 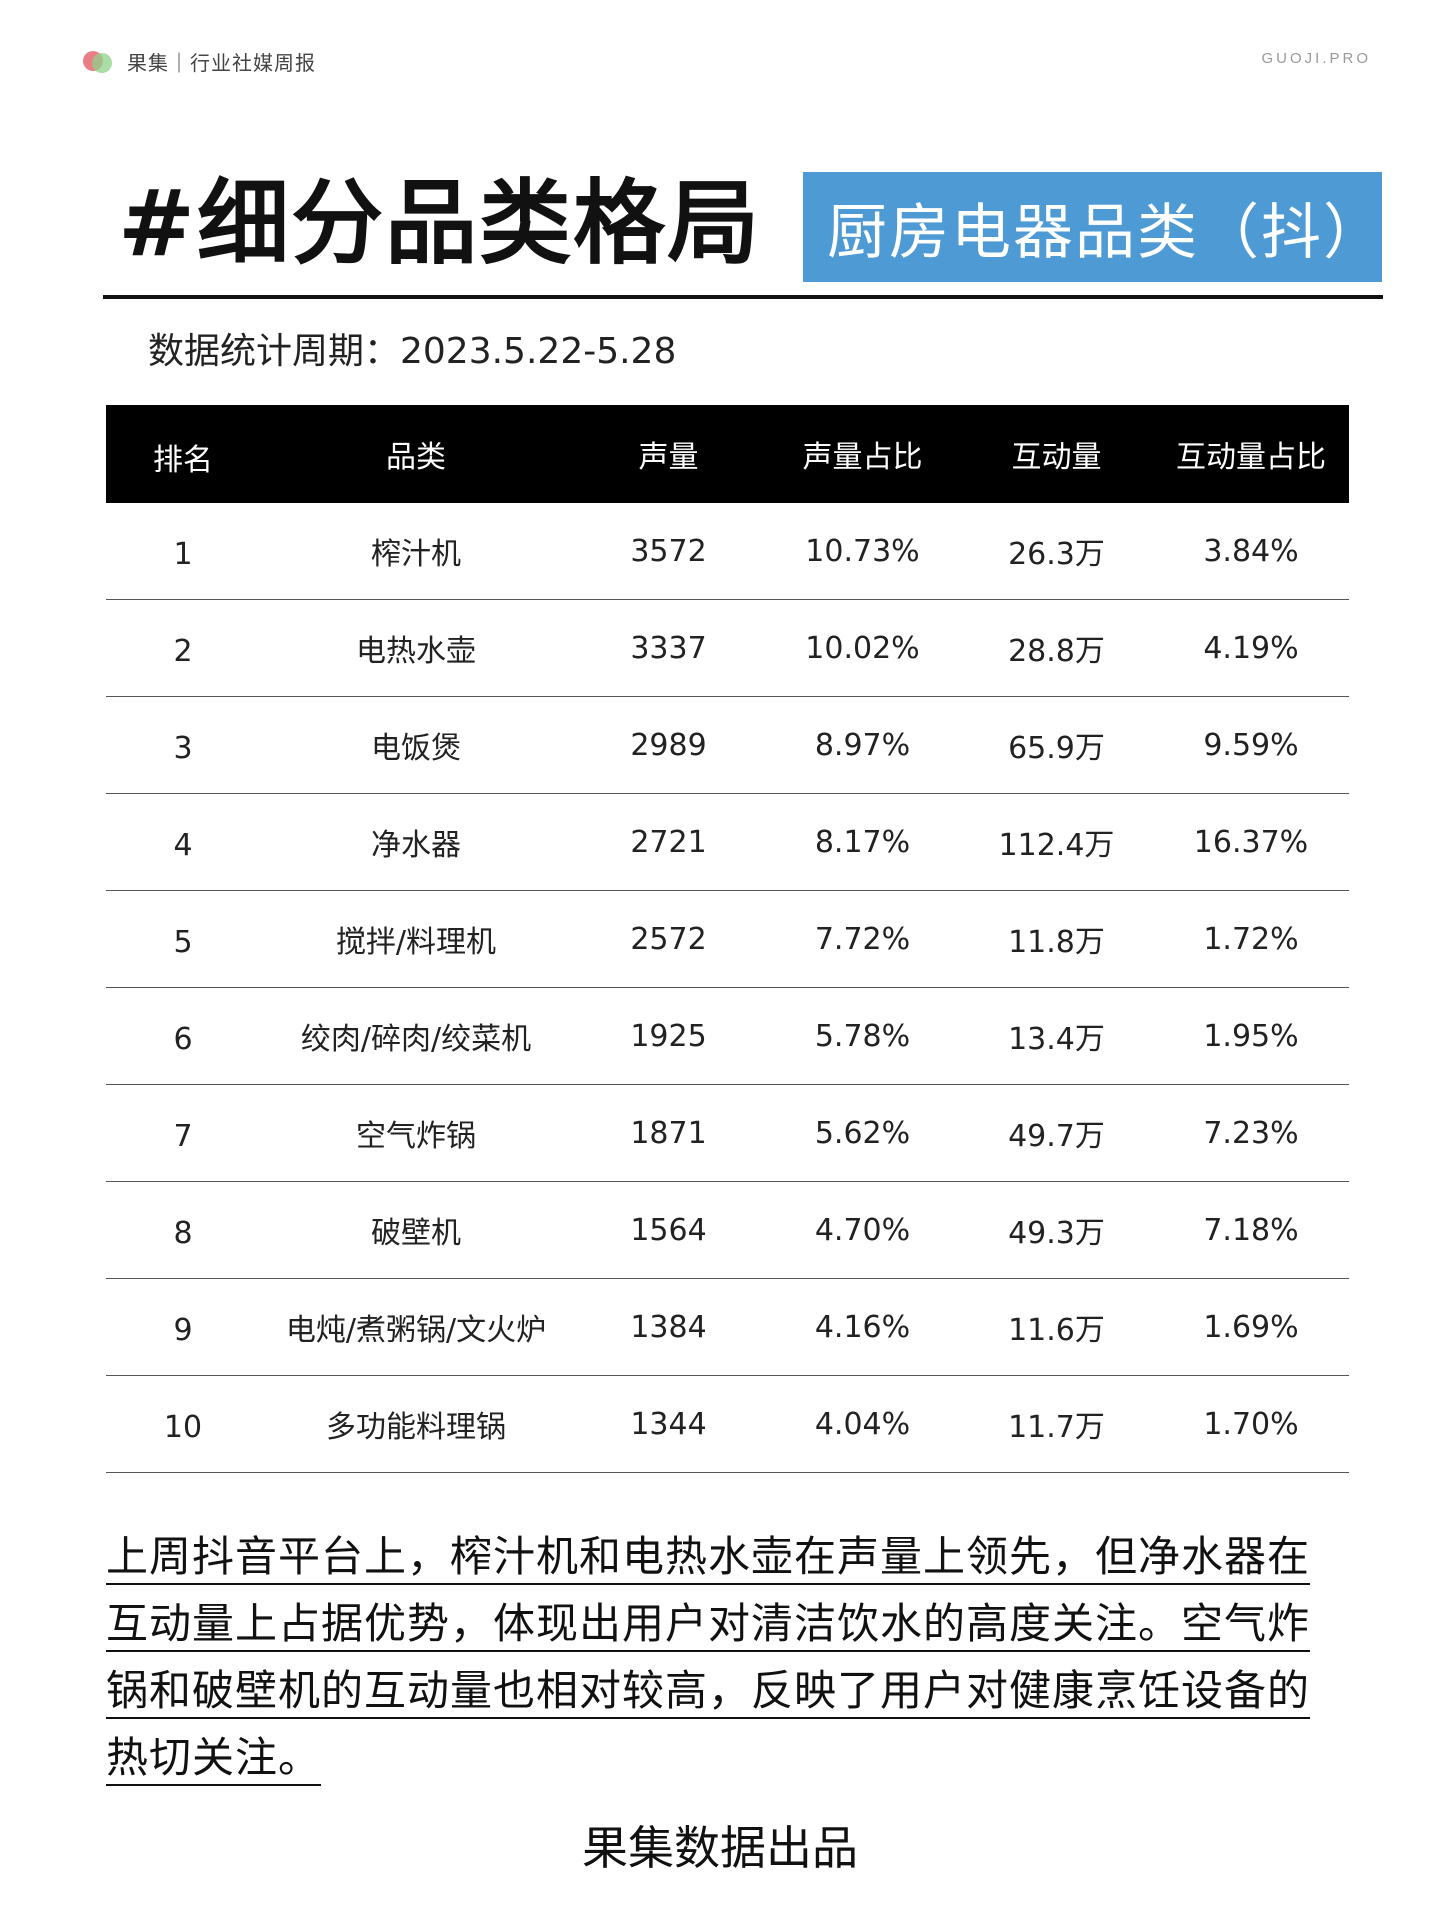 What do you see at coordinates (1056, 1233) in the screenshot?
I see `interaction-cell: 49.3万` at bounding box center [1056, 1233].